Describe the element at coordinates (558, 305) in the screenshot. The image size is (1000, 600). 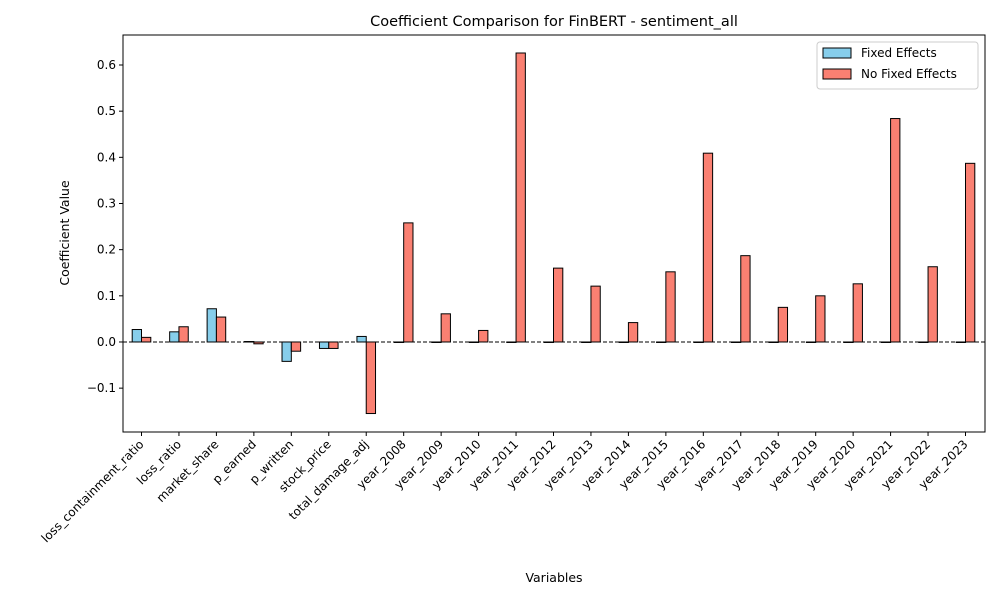
I see `bar-no-fixed-effects-year_2012` at that location.